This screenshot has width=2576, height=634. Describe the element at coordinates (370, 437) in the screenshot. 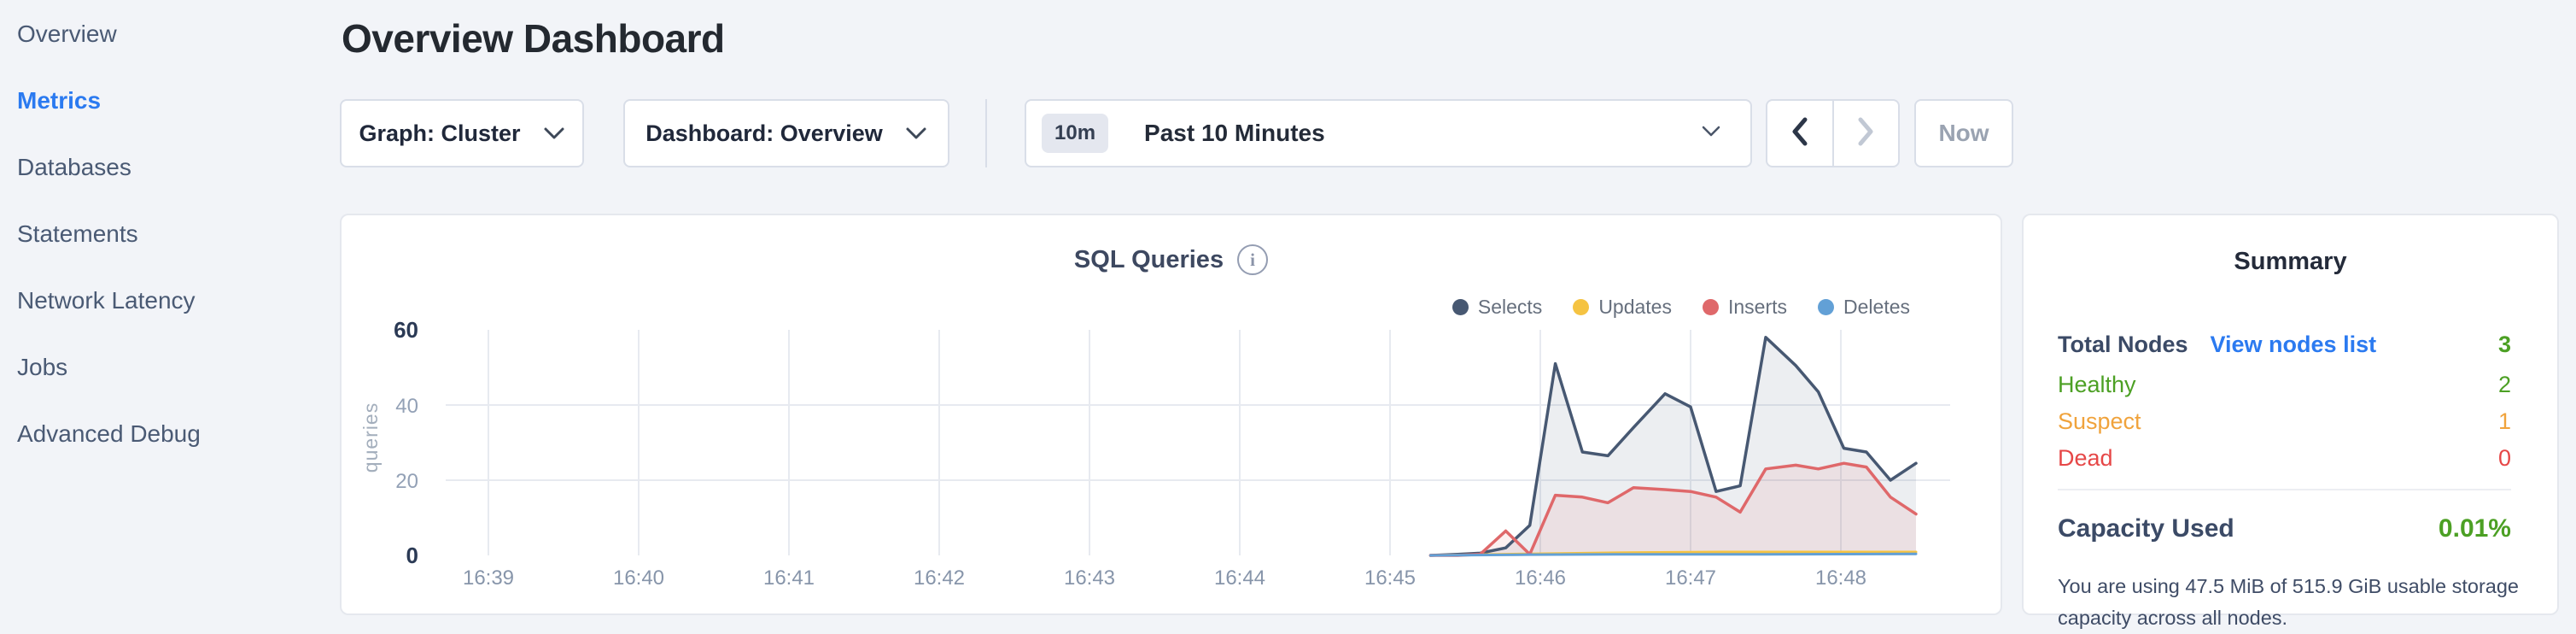

I see `svg-text: queries` at that location.